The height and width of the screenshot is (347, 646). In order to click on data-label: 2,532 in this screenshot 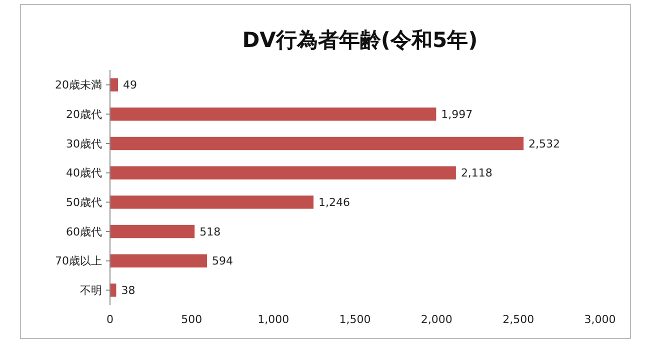, I will do `click(544, 143)`.